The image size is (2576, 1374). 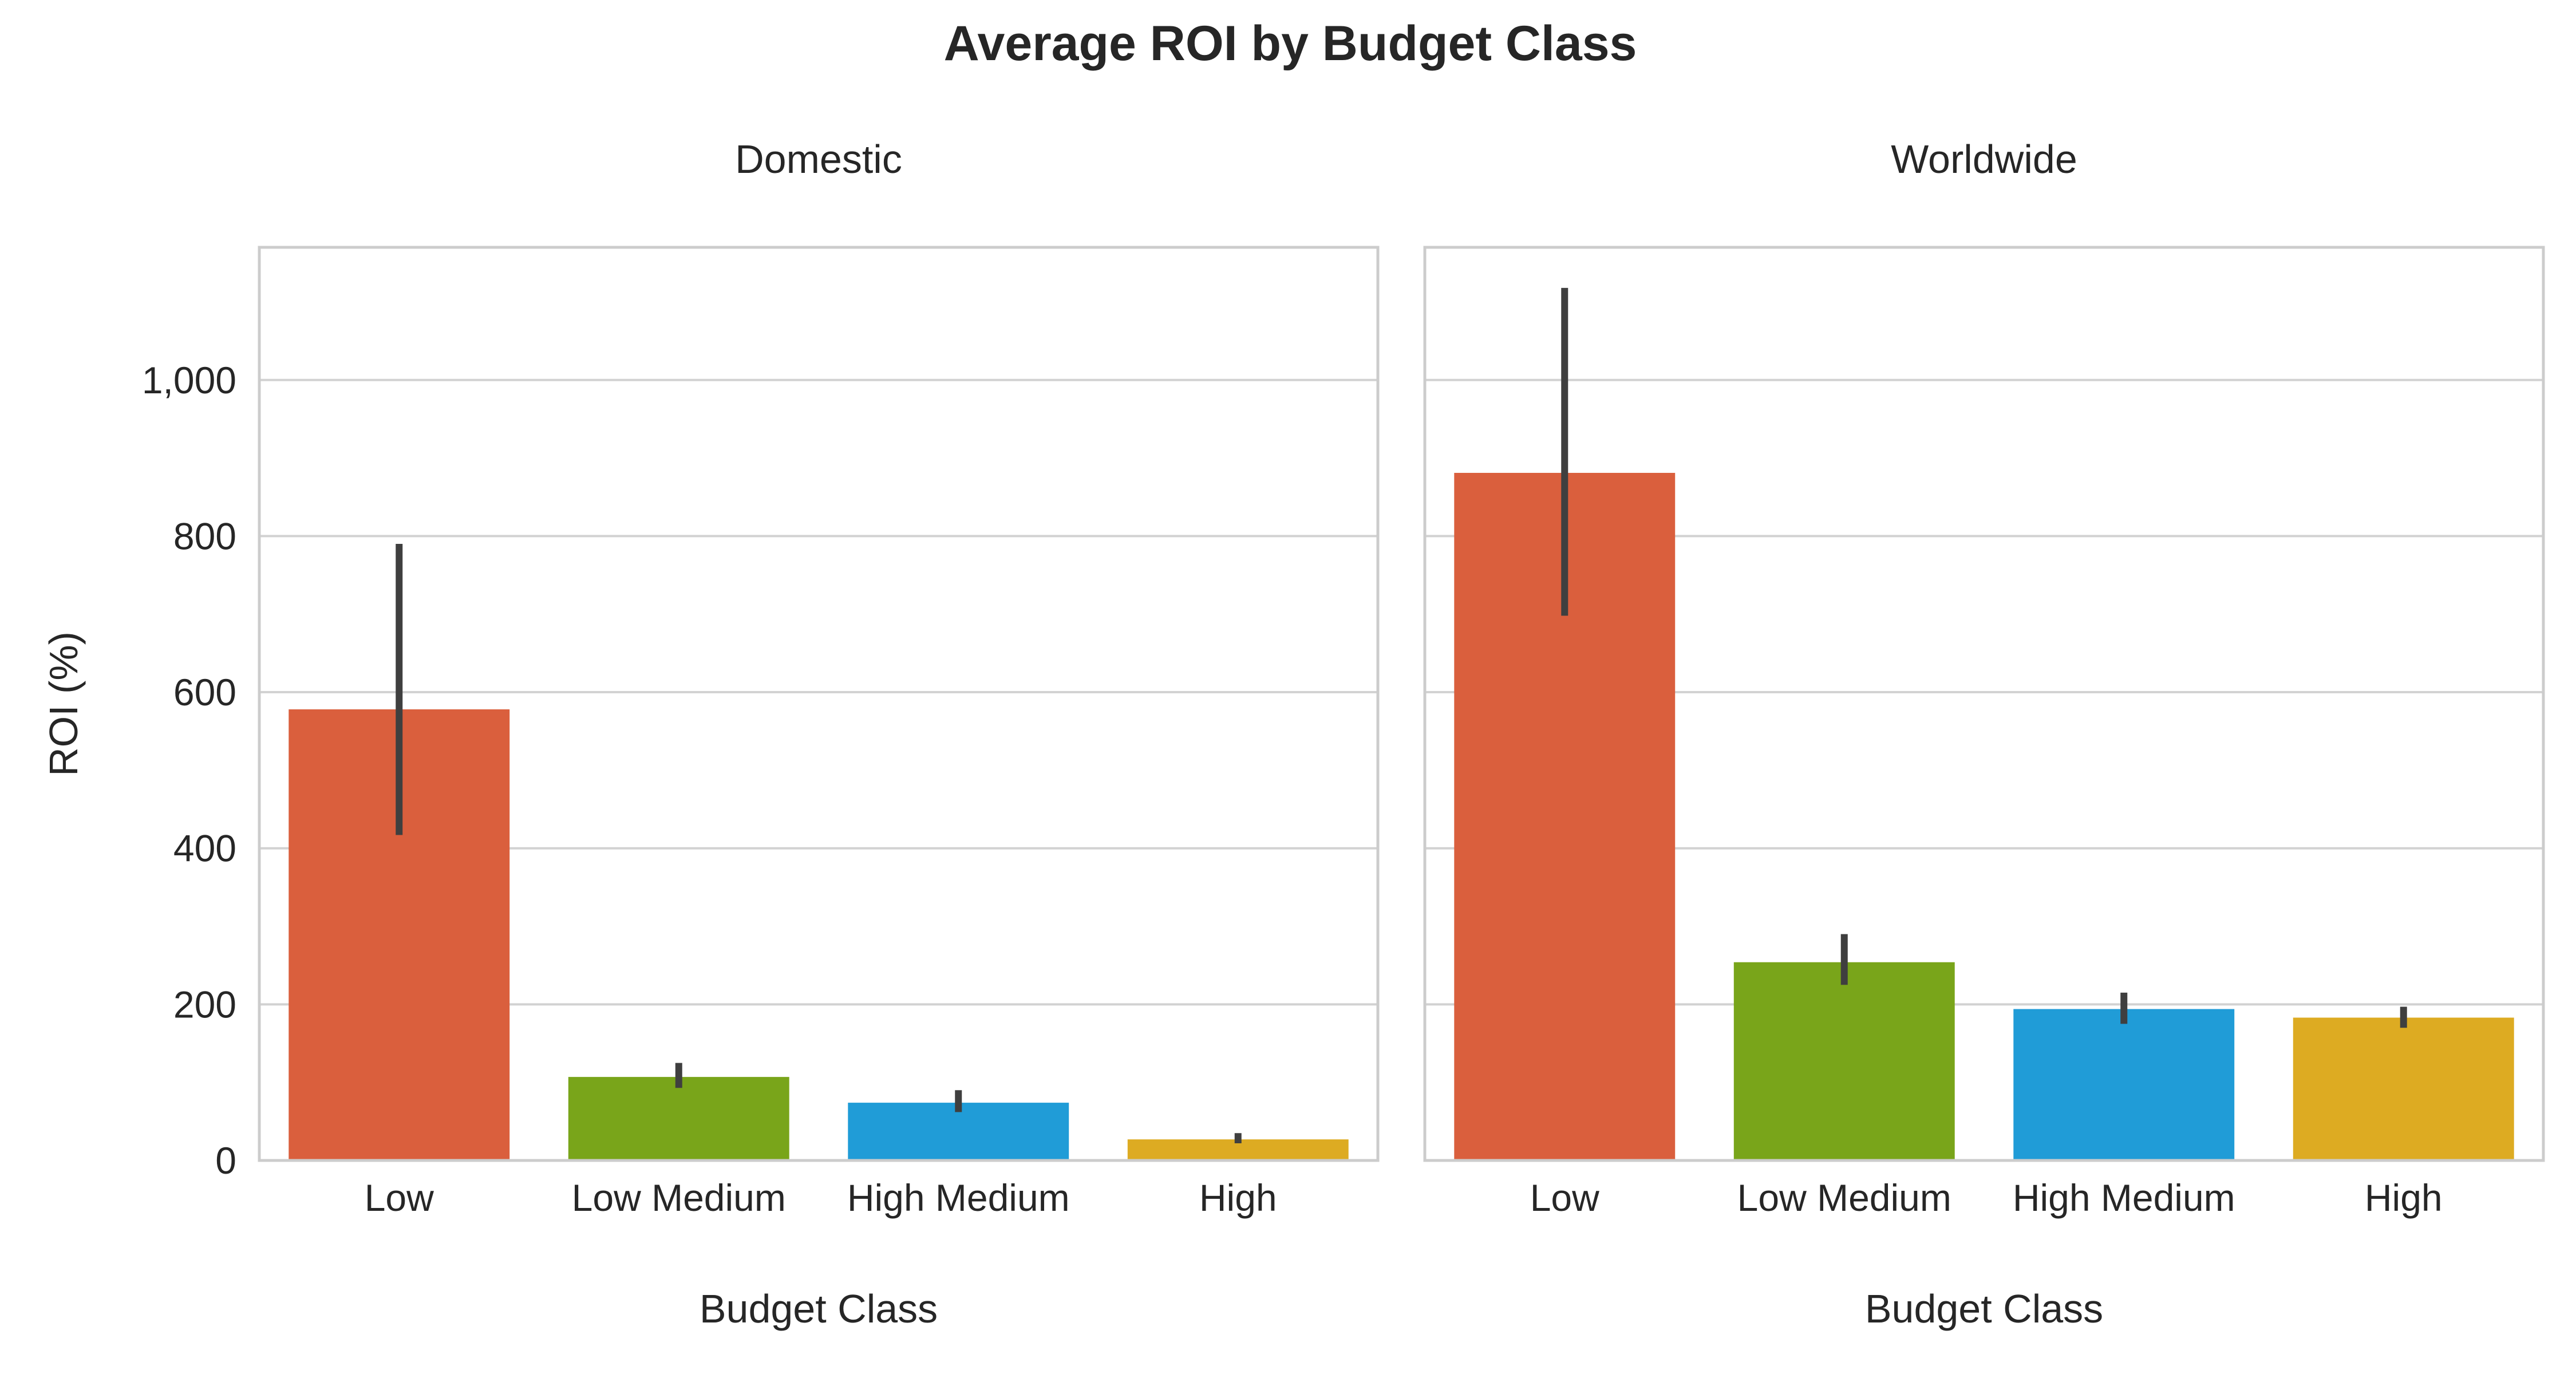 What do you see at coordinates (399, 1198) in the screenshot?
I see `x-tick-label-0-0: Low` at bounding box center [399, 1198].